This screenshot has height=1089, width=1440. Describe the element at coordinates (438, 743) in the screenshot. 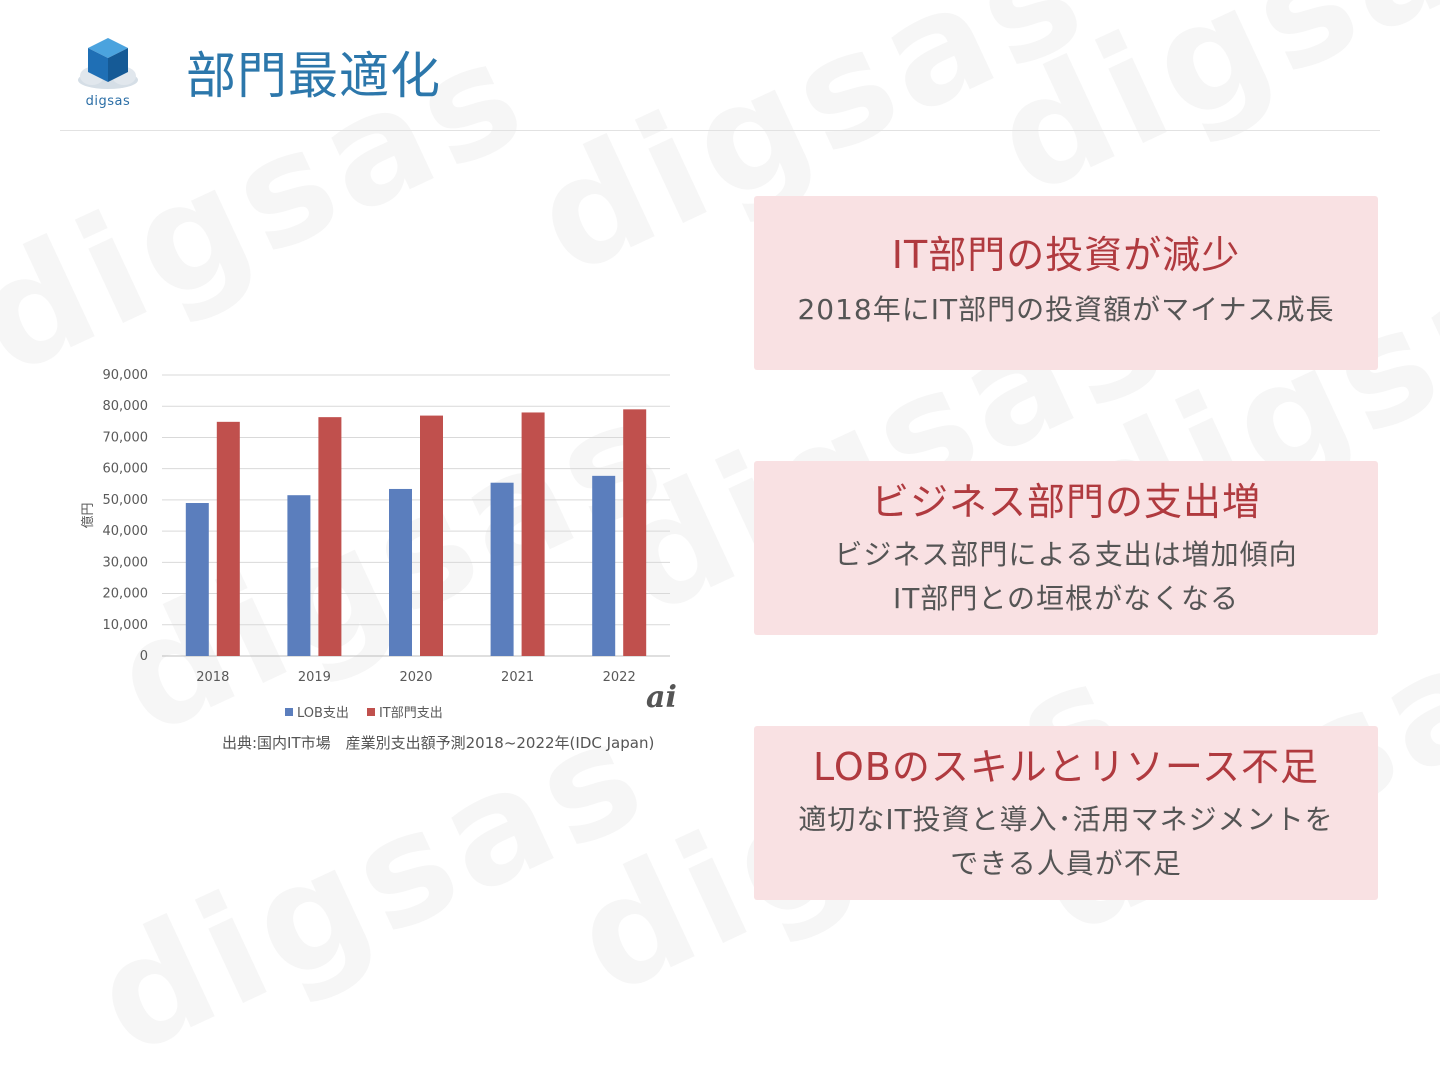

I see `chart-source: 出典:国内IT市場 産業別支出額予測2018~2022年(IDC Japan)` at that location.